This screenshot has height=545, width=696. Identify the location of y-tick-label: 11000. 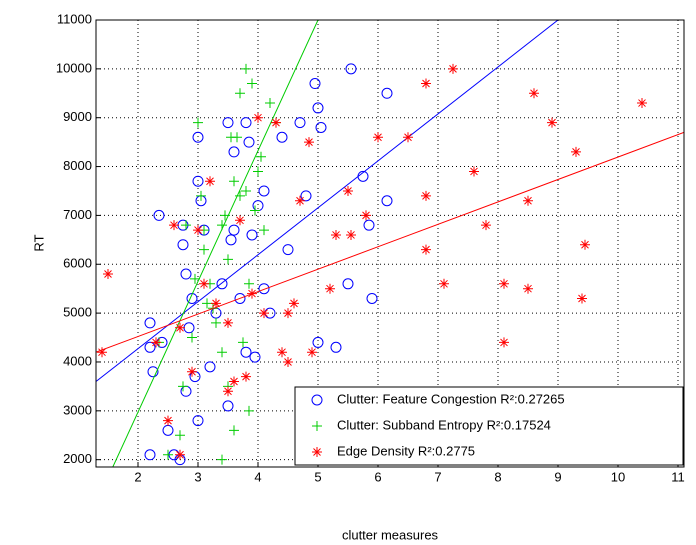
(74, 18).